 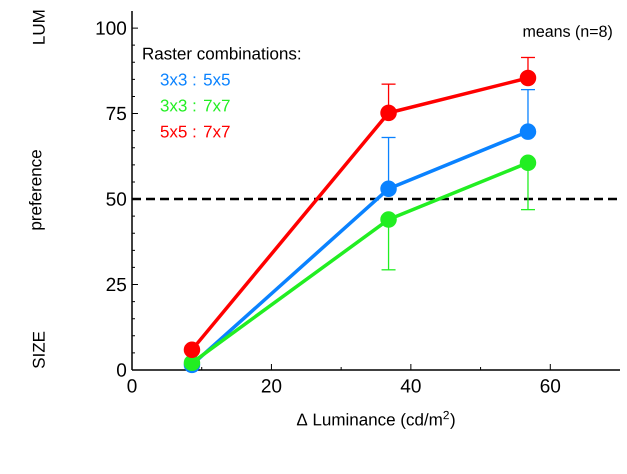 What do you see at coordinates (116, 285) in the screenshot?
I see `y-tick-label: 25` at bounding box center [116, 285].